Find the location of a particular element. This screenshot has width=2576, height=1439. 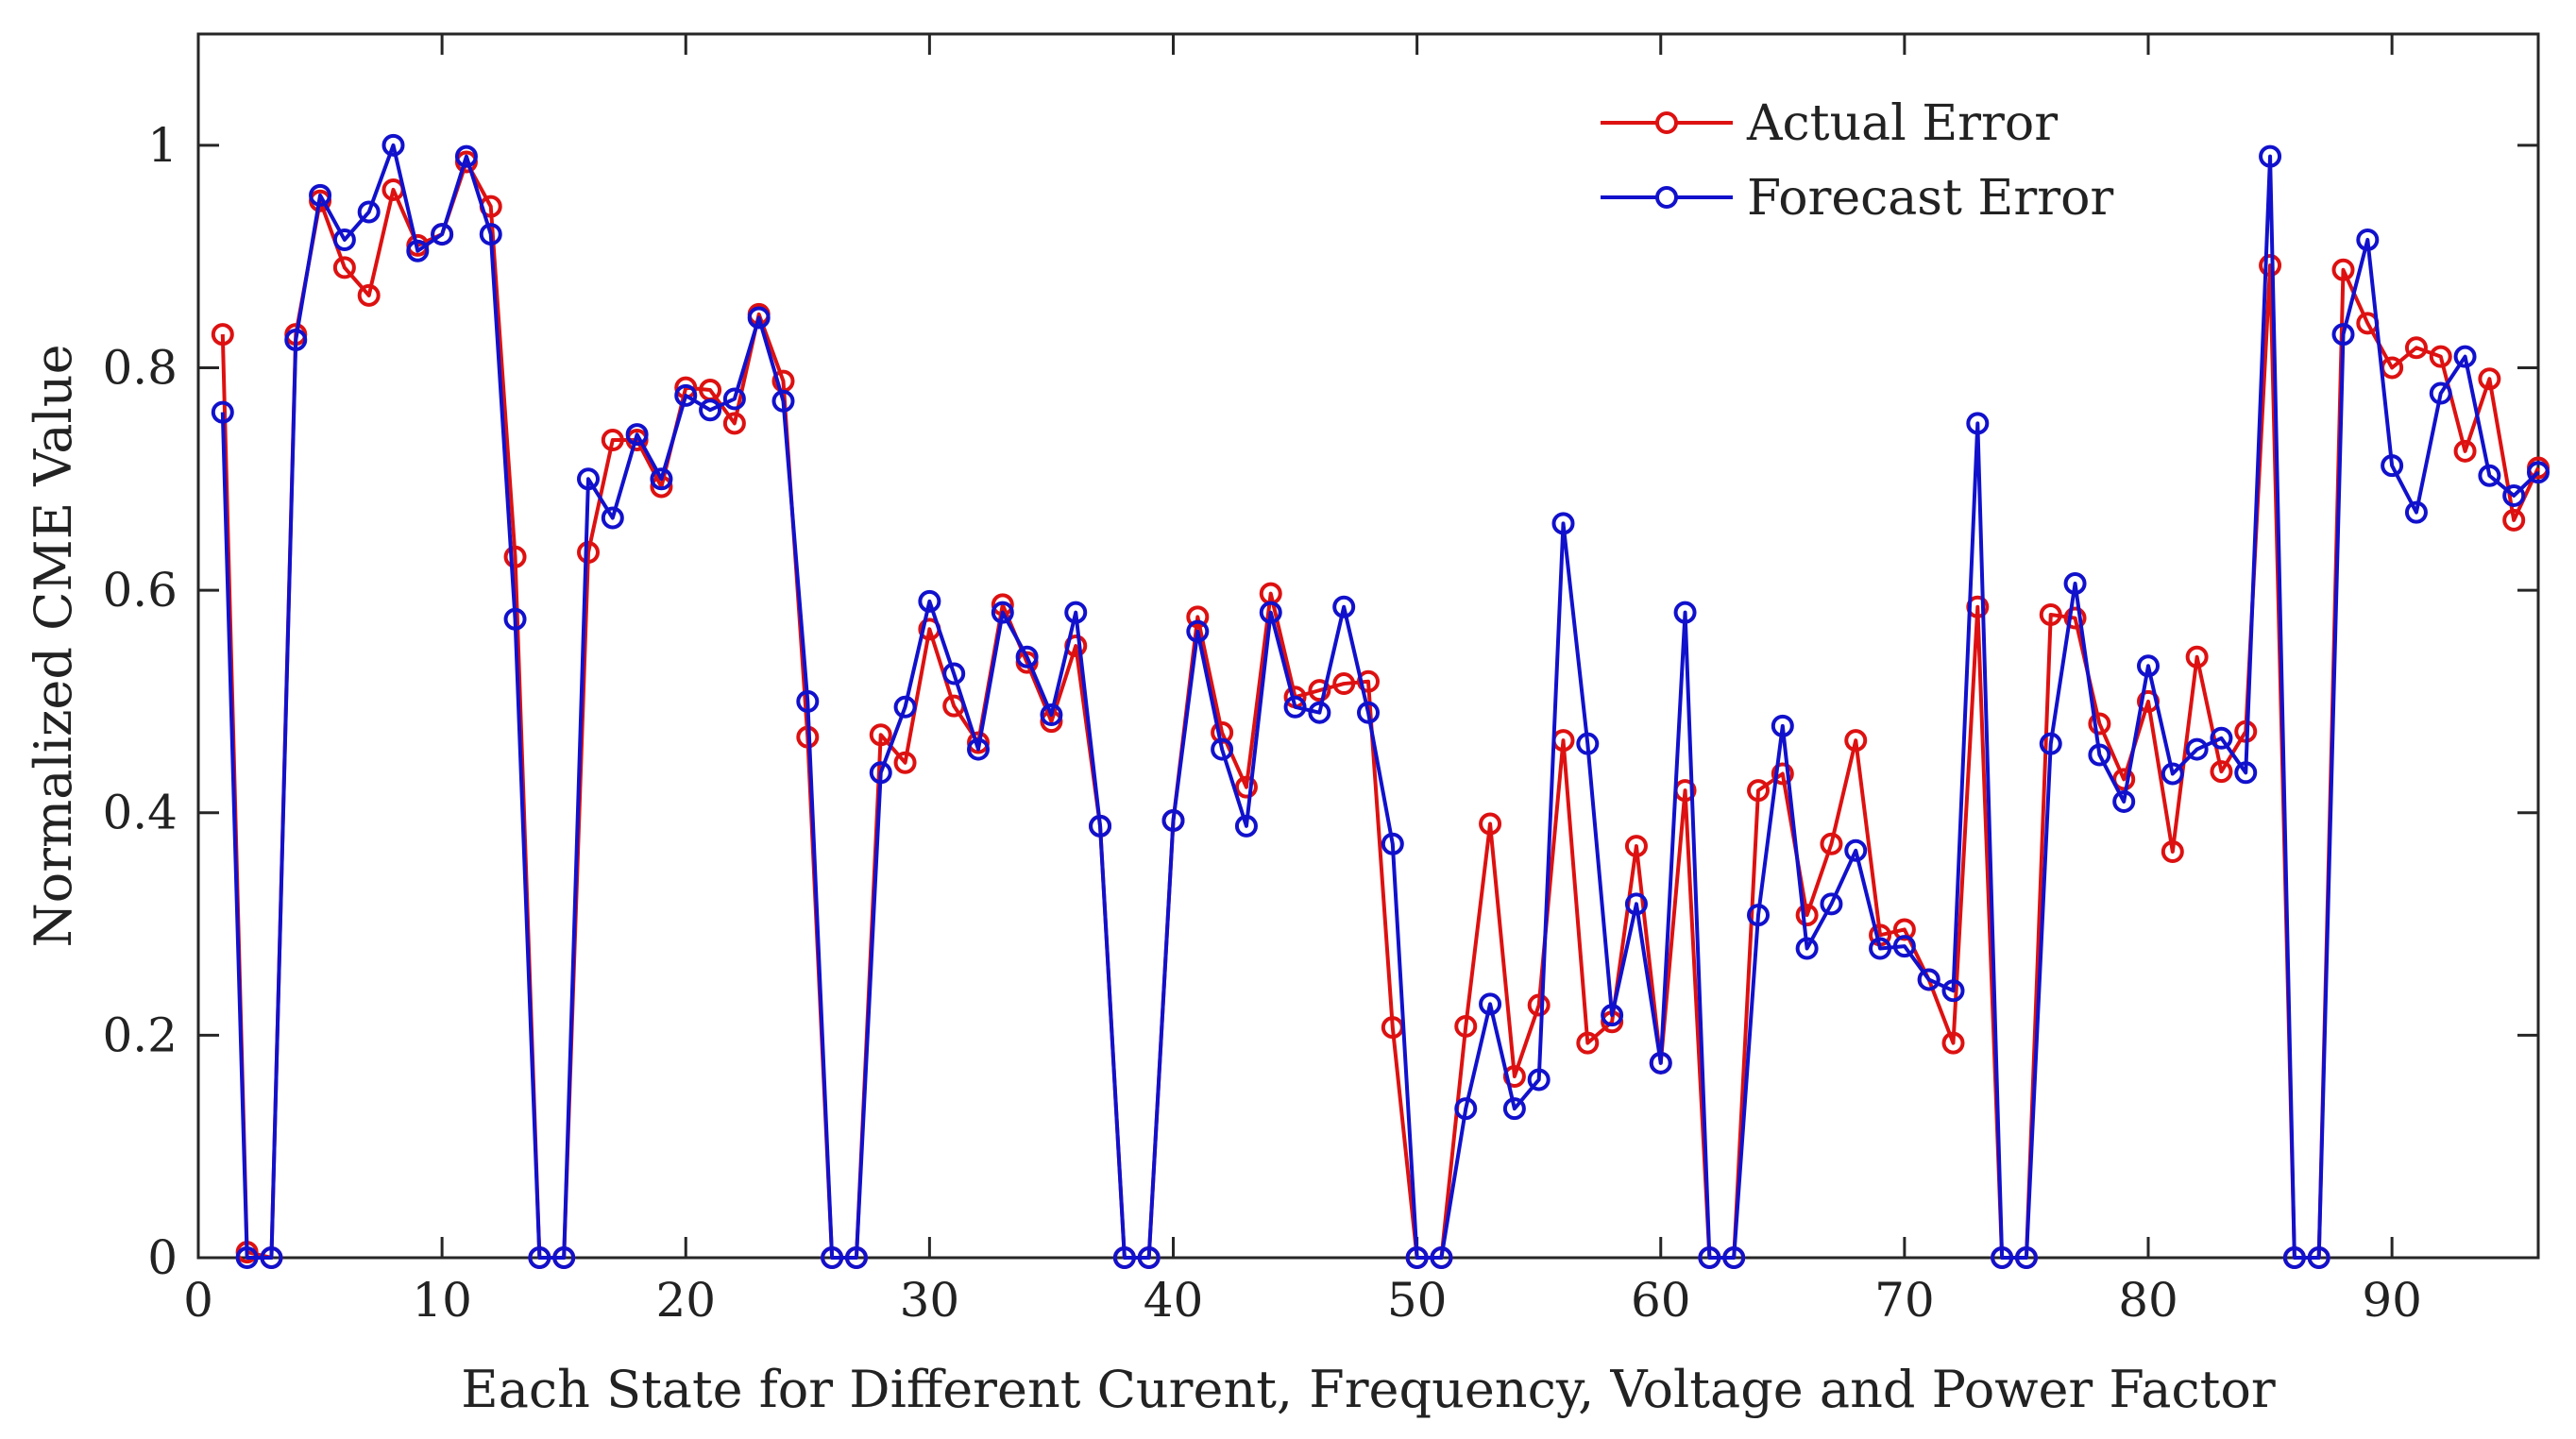

y-tick-label: 0.8 is located at coordinates (140, 367).